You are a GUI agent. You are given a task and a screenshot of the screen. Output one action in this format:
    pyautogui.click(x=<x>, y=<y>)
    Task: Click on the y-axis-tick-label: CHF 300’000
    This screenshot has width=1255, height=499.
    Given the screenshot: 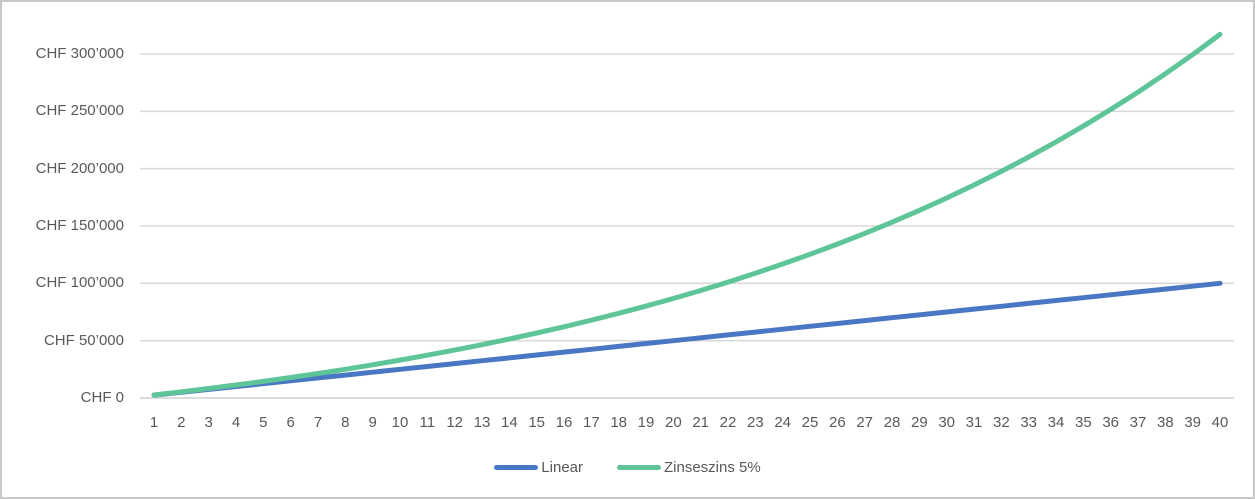 What is the action you would take?
    pyautogui.click(x=79, y=53)
    